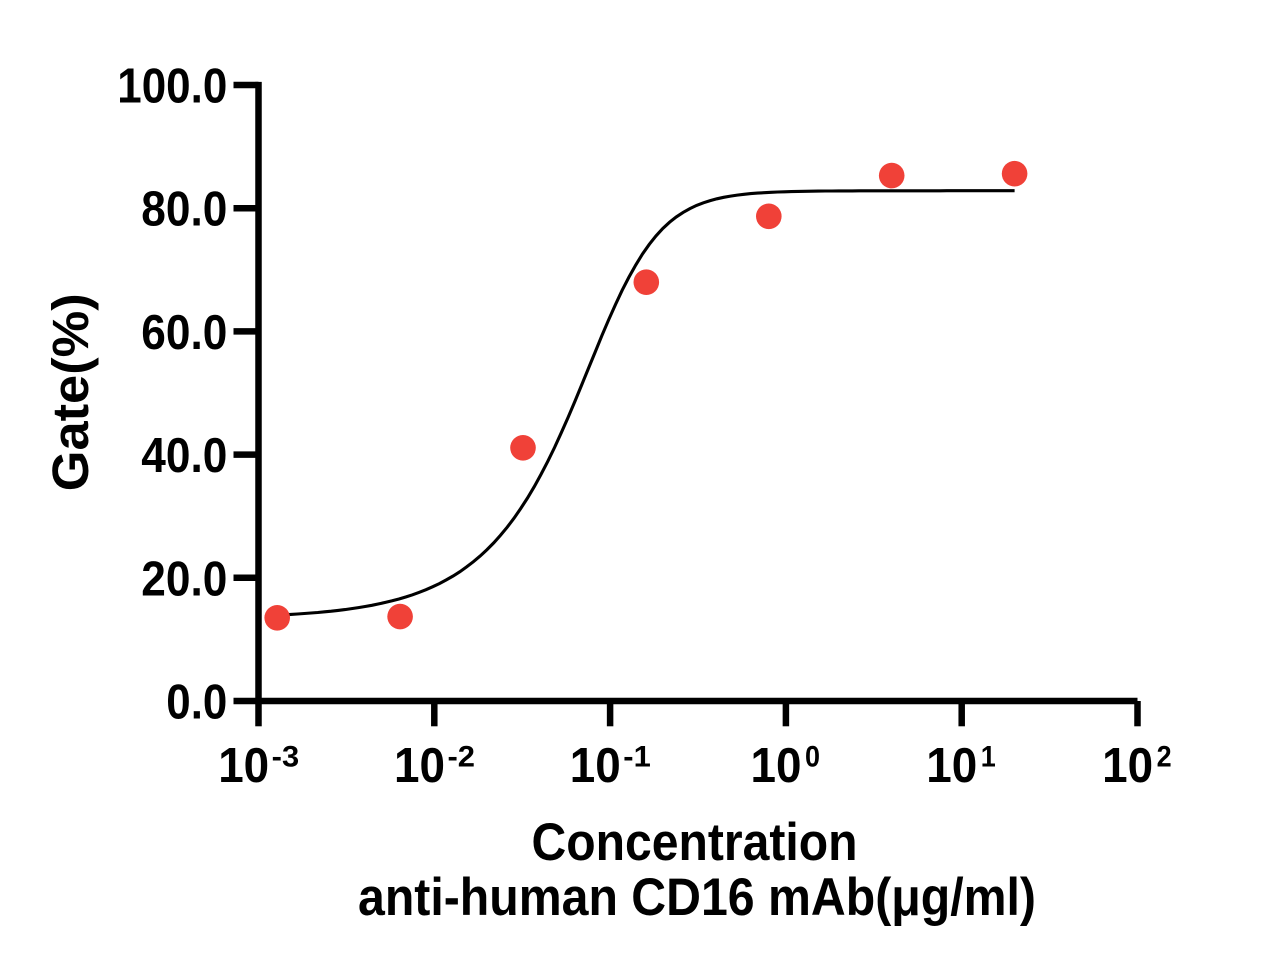 This screenshot has width=1279, height=978. Describe the element at coordinates (286, 757) in the screenshot. I see `svg-text: -3` at that location.